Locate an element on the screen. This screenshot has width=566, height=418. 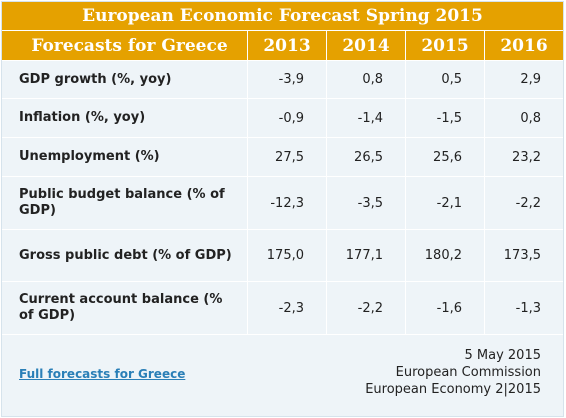
table-row-unemployment: Unemployment (%) 27,5 26,5 25,6 23,2 is located at coordinates (282, 157).